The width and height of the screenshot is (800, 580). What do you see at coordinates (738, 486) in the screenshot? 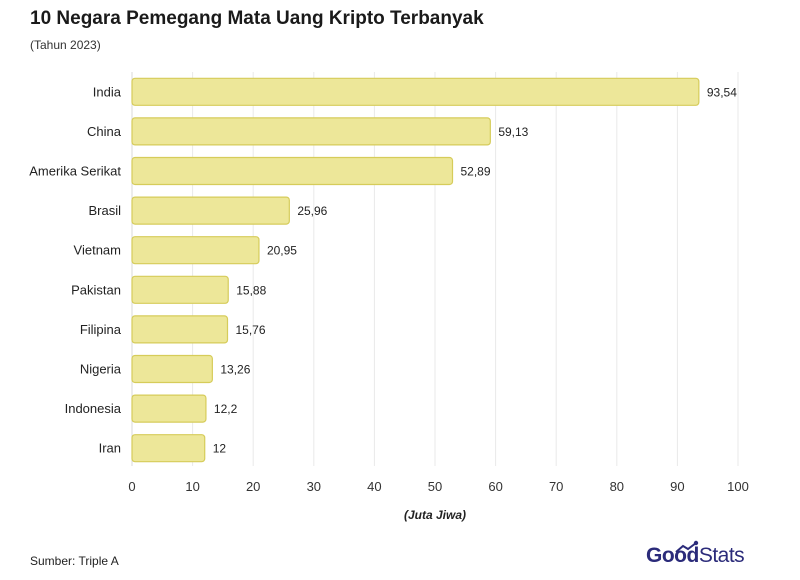
I see `x-tick-label: 100` at bounding box center [738, 486].